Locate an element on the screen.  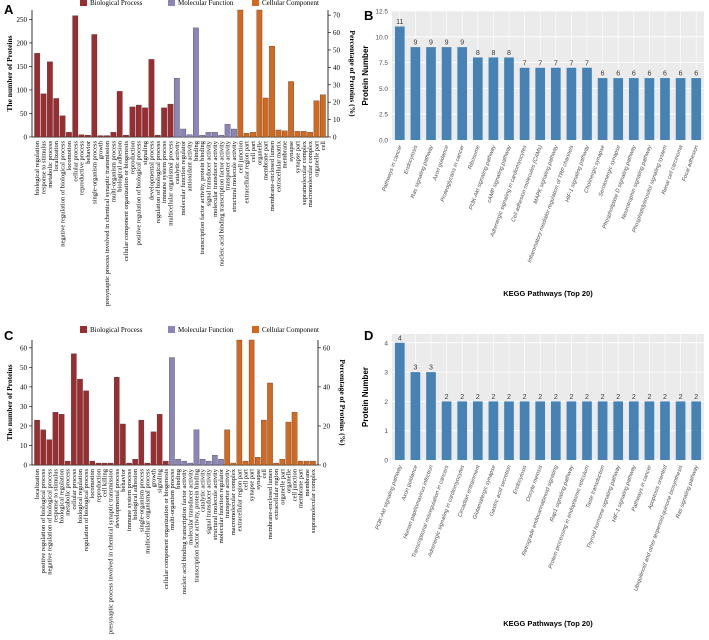
legend-c-bp-label: Biological Process is located at coordinates (116, 330).